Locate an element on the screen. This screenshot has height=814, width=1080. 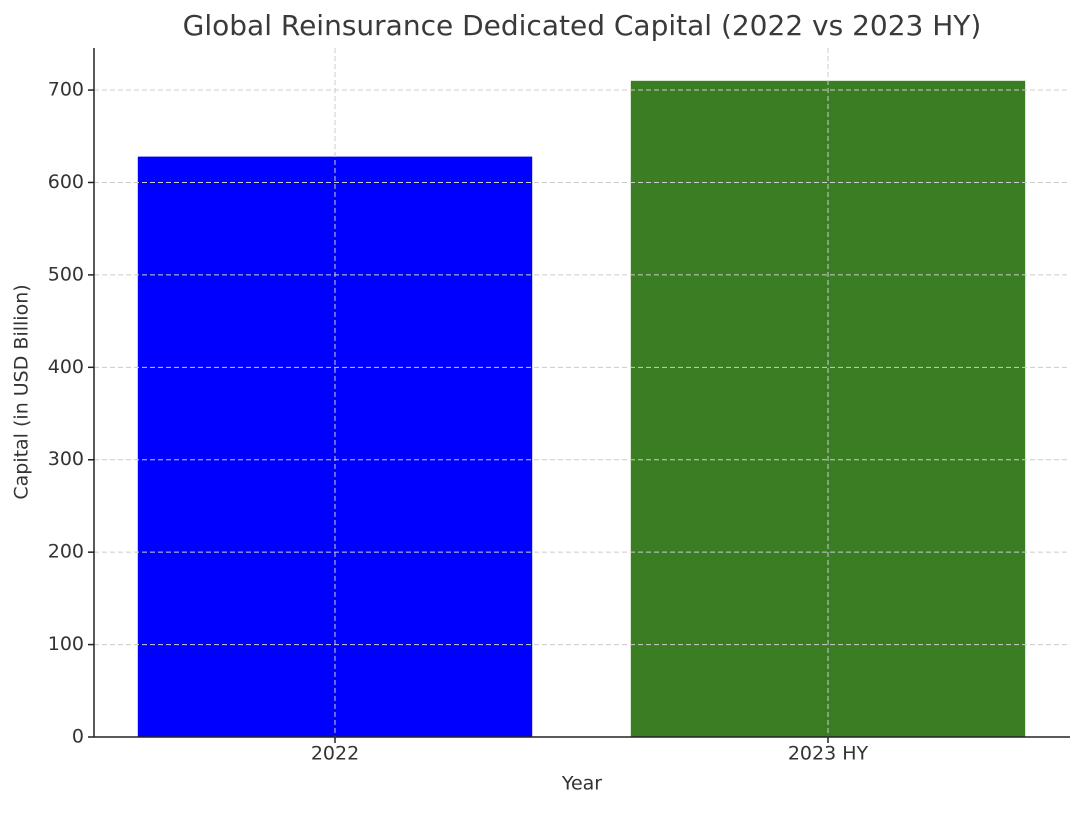
y-tick-label: 600 is located at coordinates (66, 182).